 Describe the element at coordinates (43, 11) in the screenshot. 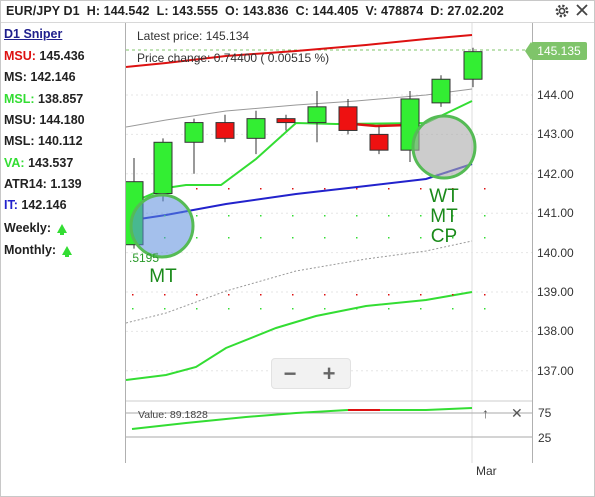

I see `symbol-label: EUR/JPY D1` at that location.